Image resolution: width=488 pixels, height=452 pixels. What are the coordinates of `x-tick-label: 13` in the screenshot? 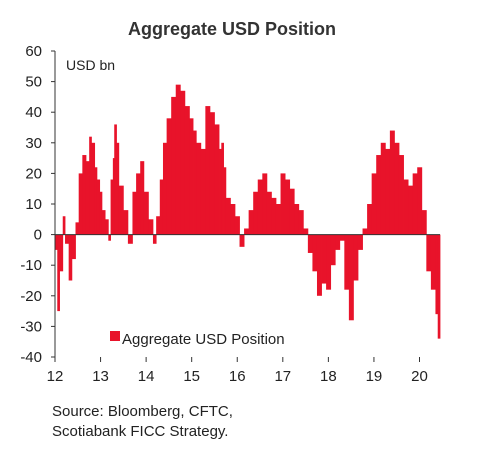 It's located at (100, 376).